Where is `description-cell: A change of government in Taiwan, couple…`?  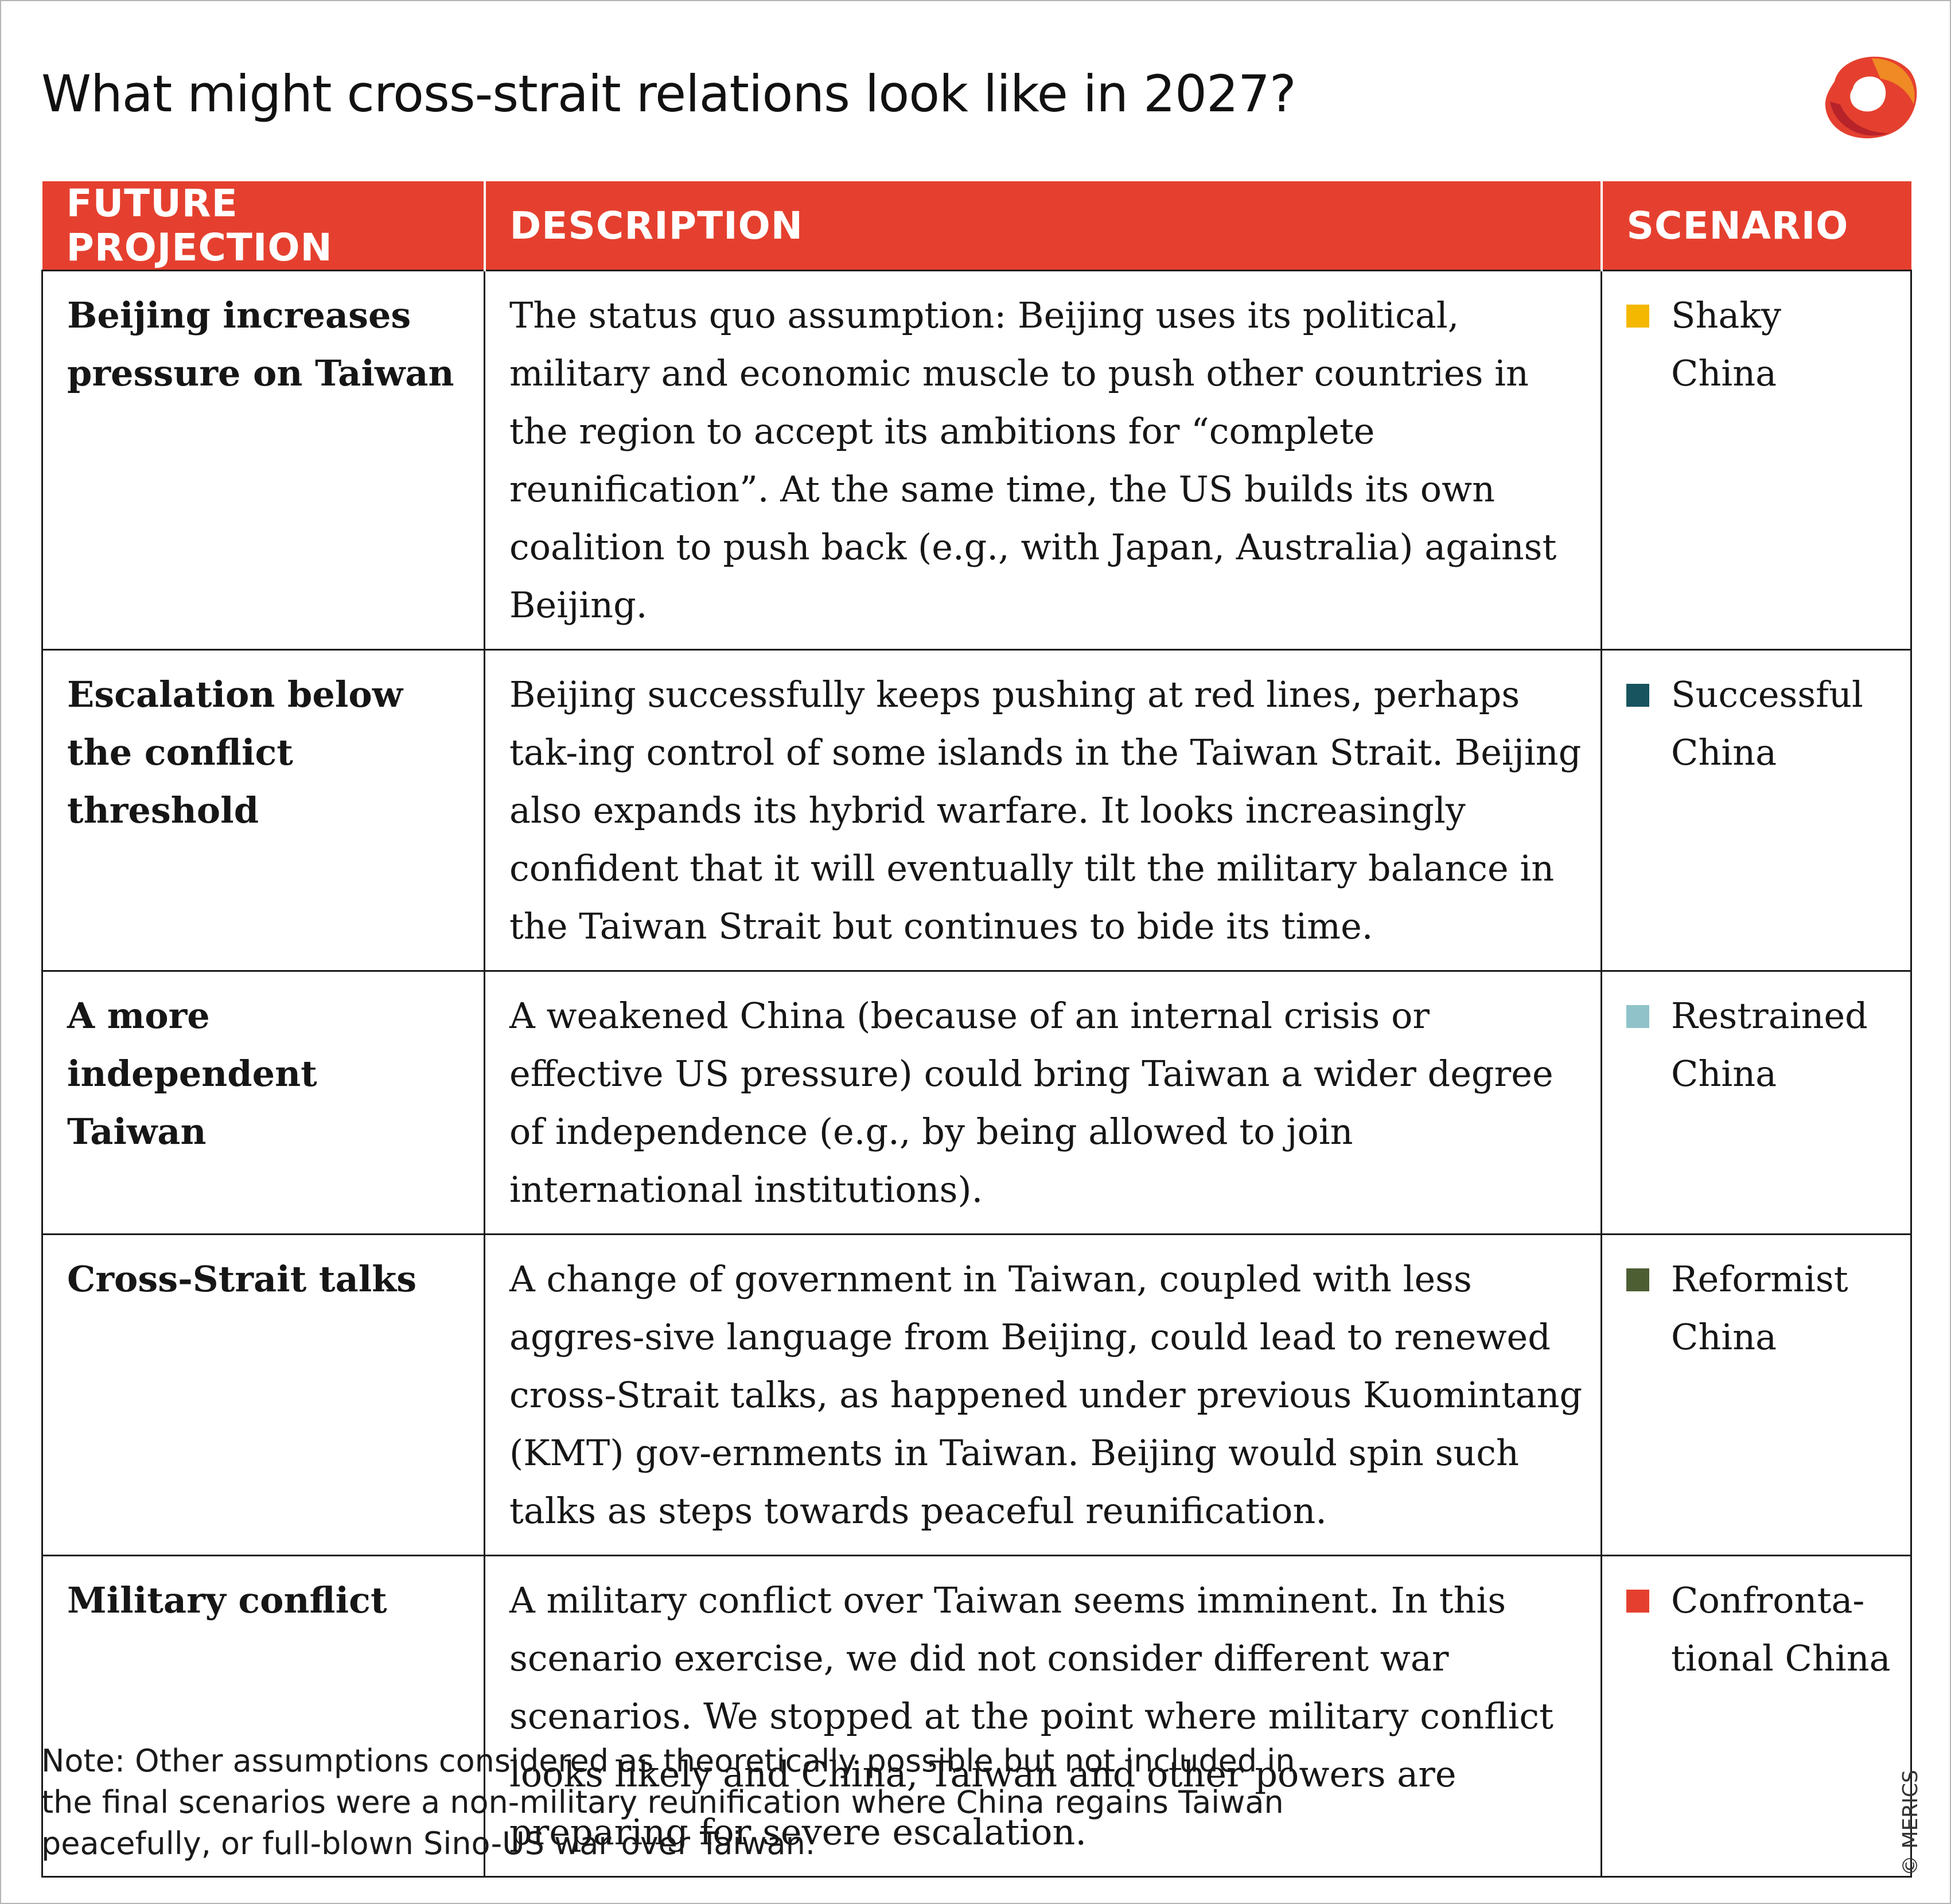 description-cell: A change of government in Taiwan, couple… is located at coordinates (1043, 1394).